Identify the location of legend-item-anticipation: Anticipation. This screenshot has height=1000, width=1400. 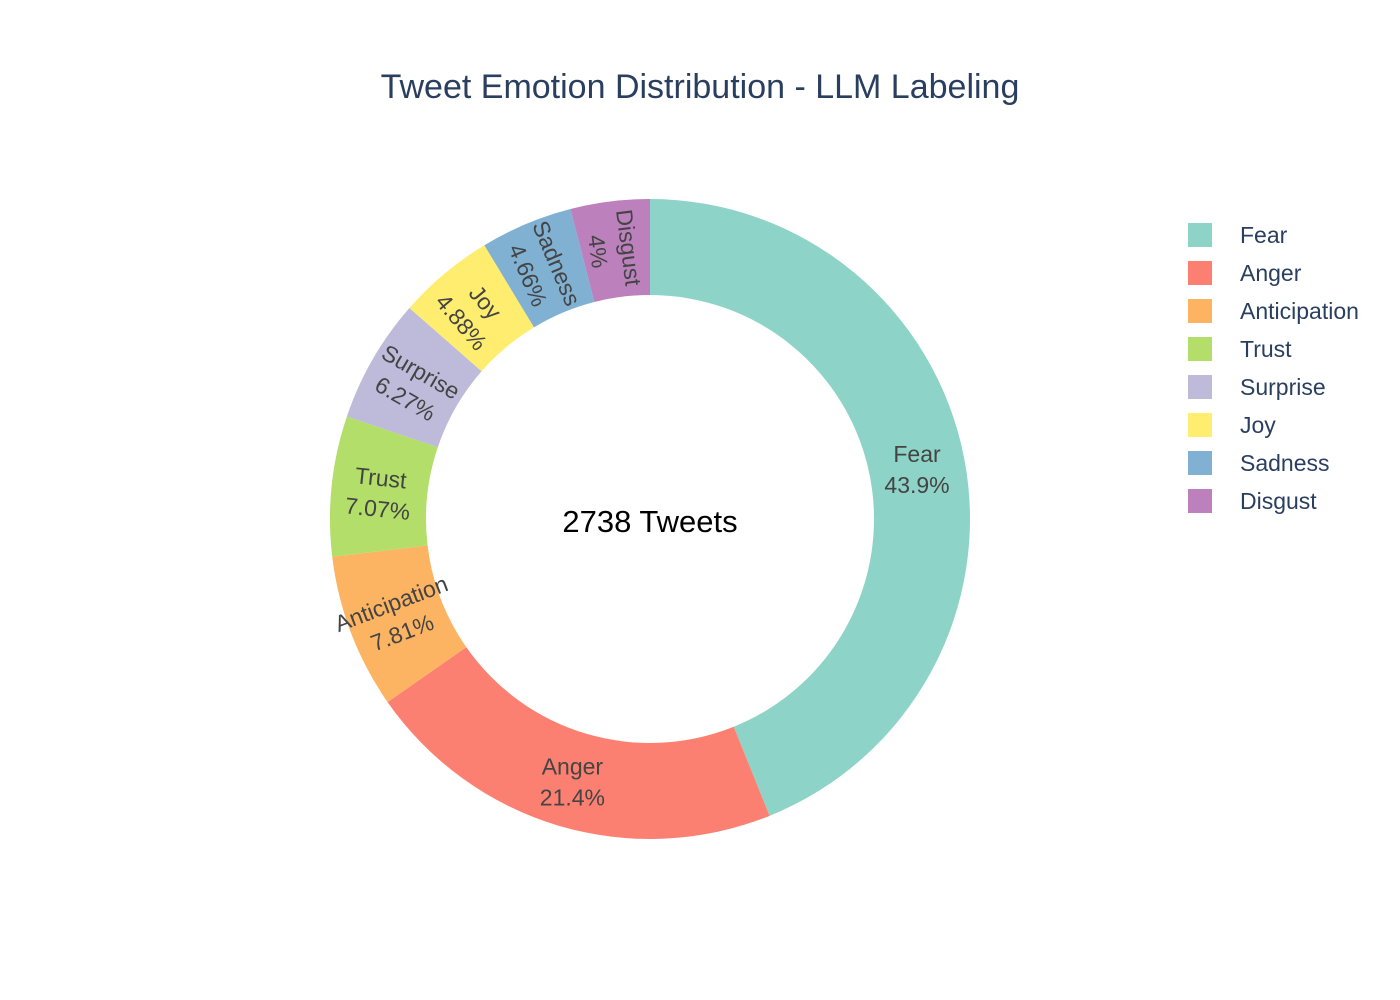
(1273, 311).